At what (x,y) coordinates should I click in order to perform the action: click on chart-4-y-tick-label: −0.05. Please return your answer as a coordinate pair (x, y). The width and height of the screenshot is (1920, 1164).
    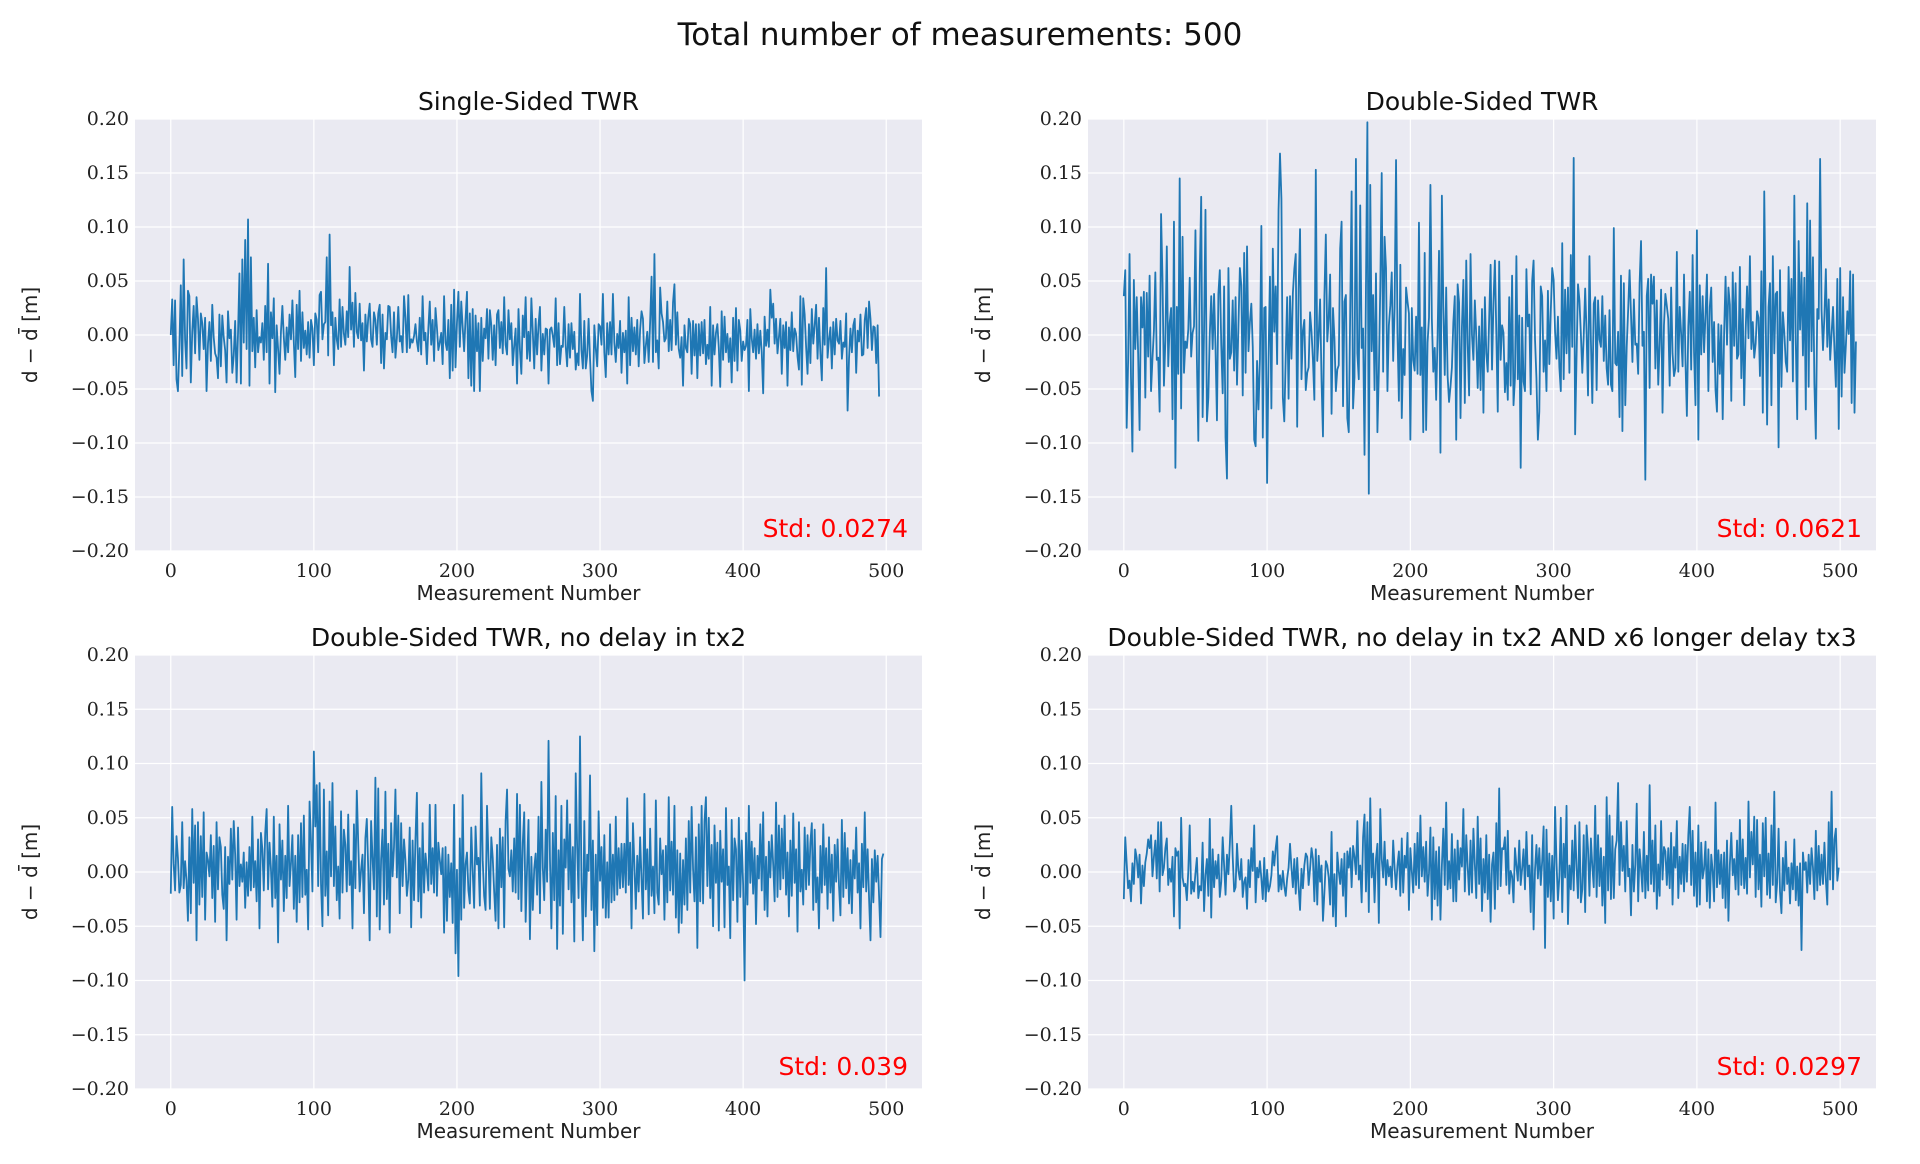
    Looking at the image, I should click on (1053, 926).